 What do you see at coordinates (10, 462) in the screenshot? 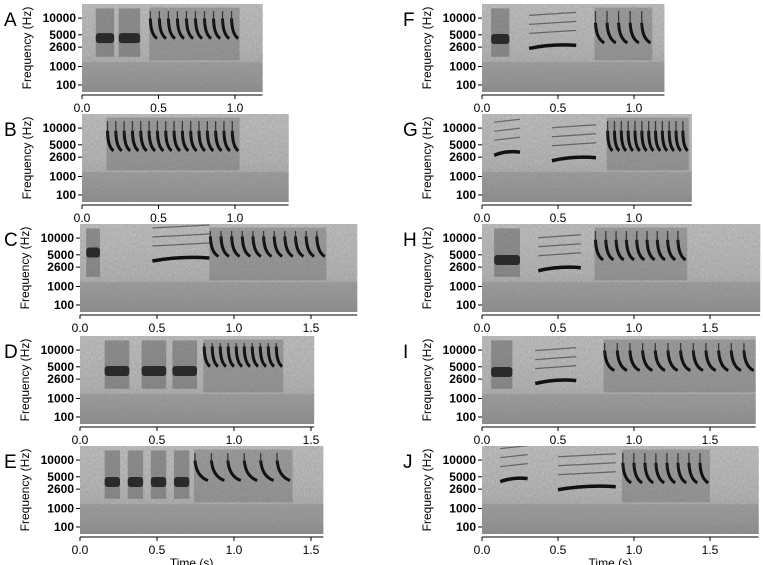
I see `panel-letter: E` at bounding box center [10, 462].